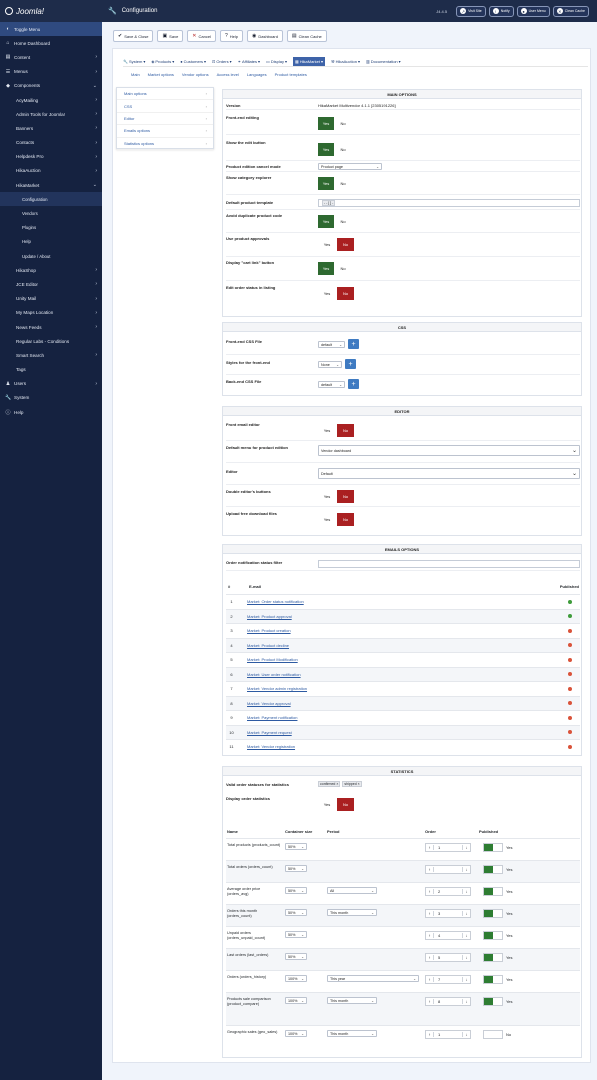  Describe the element at coordinates (327, 293) in the screenshot. I see `edit-order-status-yes: Yes` at that location.